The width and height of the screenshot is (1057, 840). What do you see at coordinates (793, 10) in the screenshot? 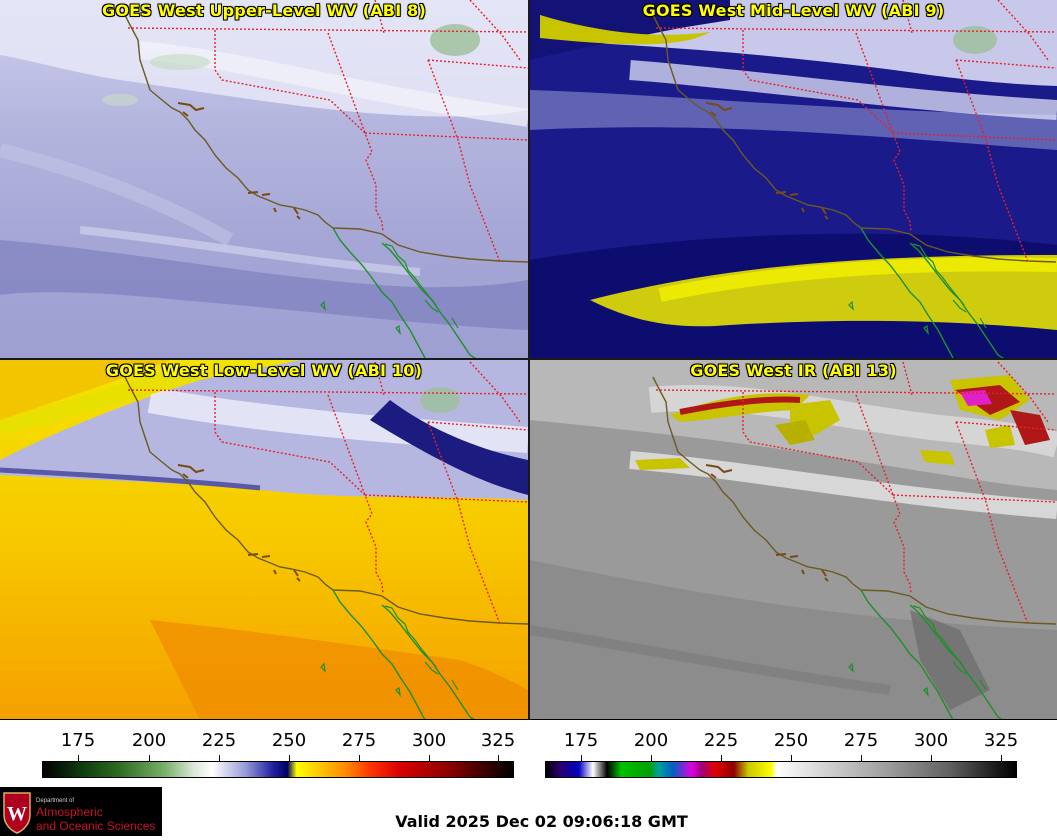
I see `panel-title: GOES West Mid-Level WV (ABI 9)` at bounding box center [793, 10].